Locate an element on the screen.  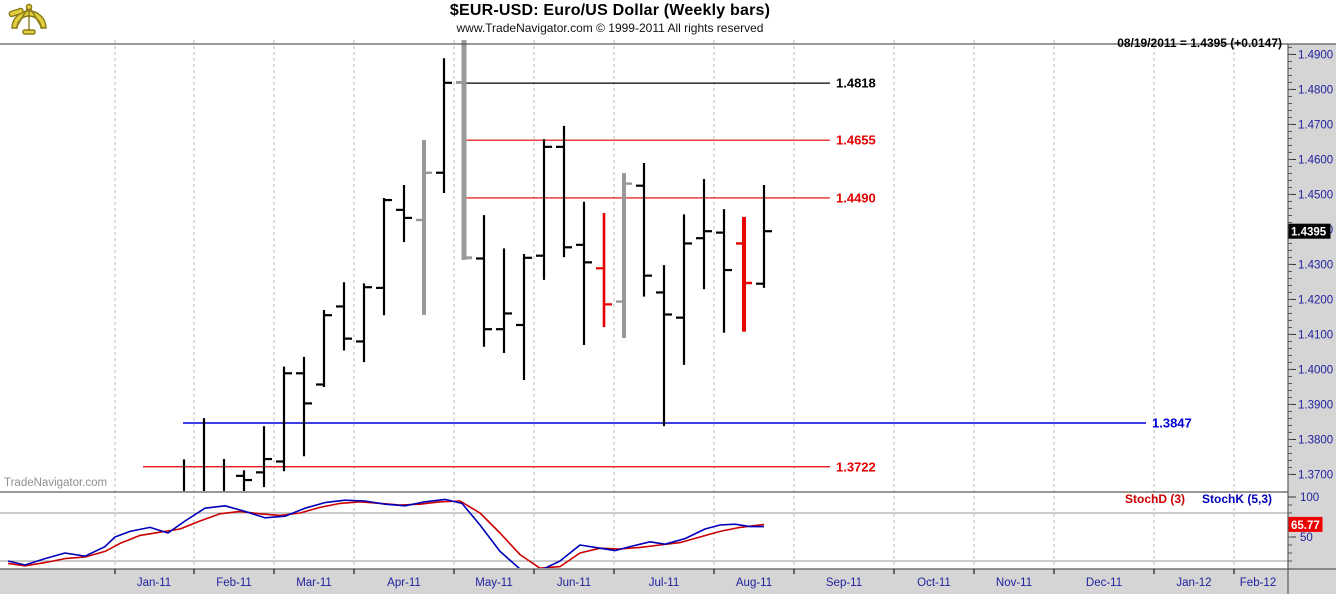
current-price-badge is located at coordinates (1309, 231).